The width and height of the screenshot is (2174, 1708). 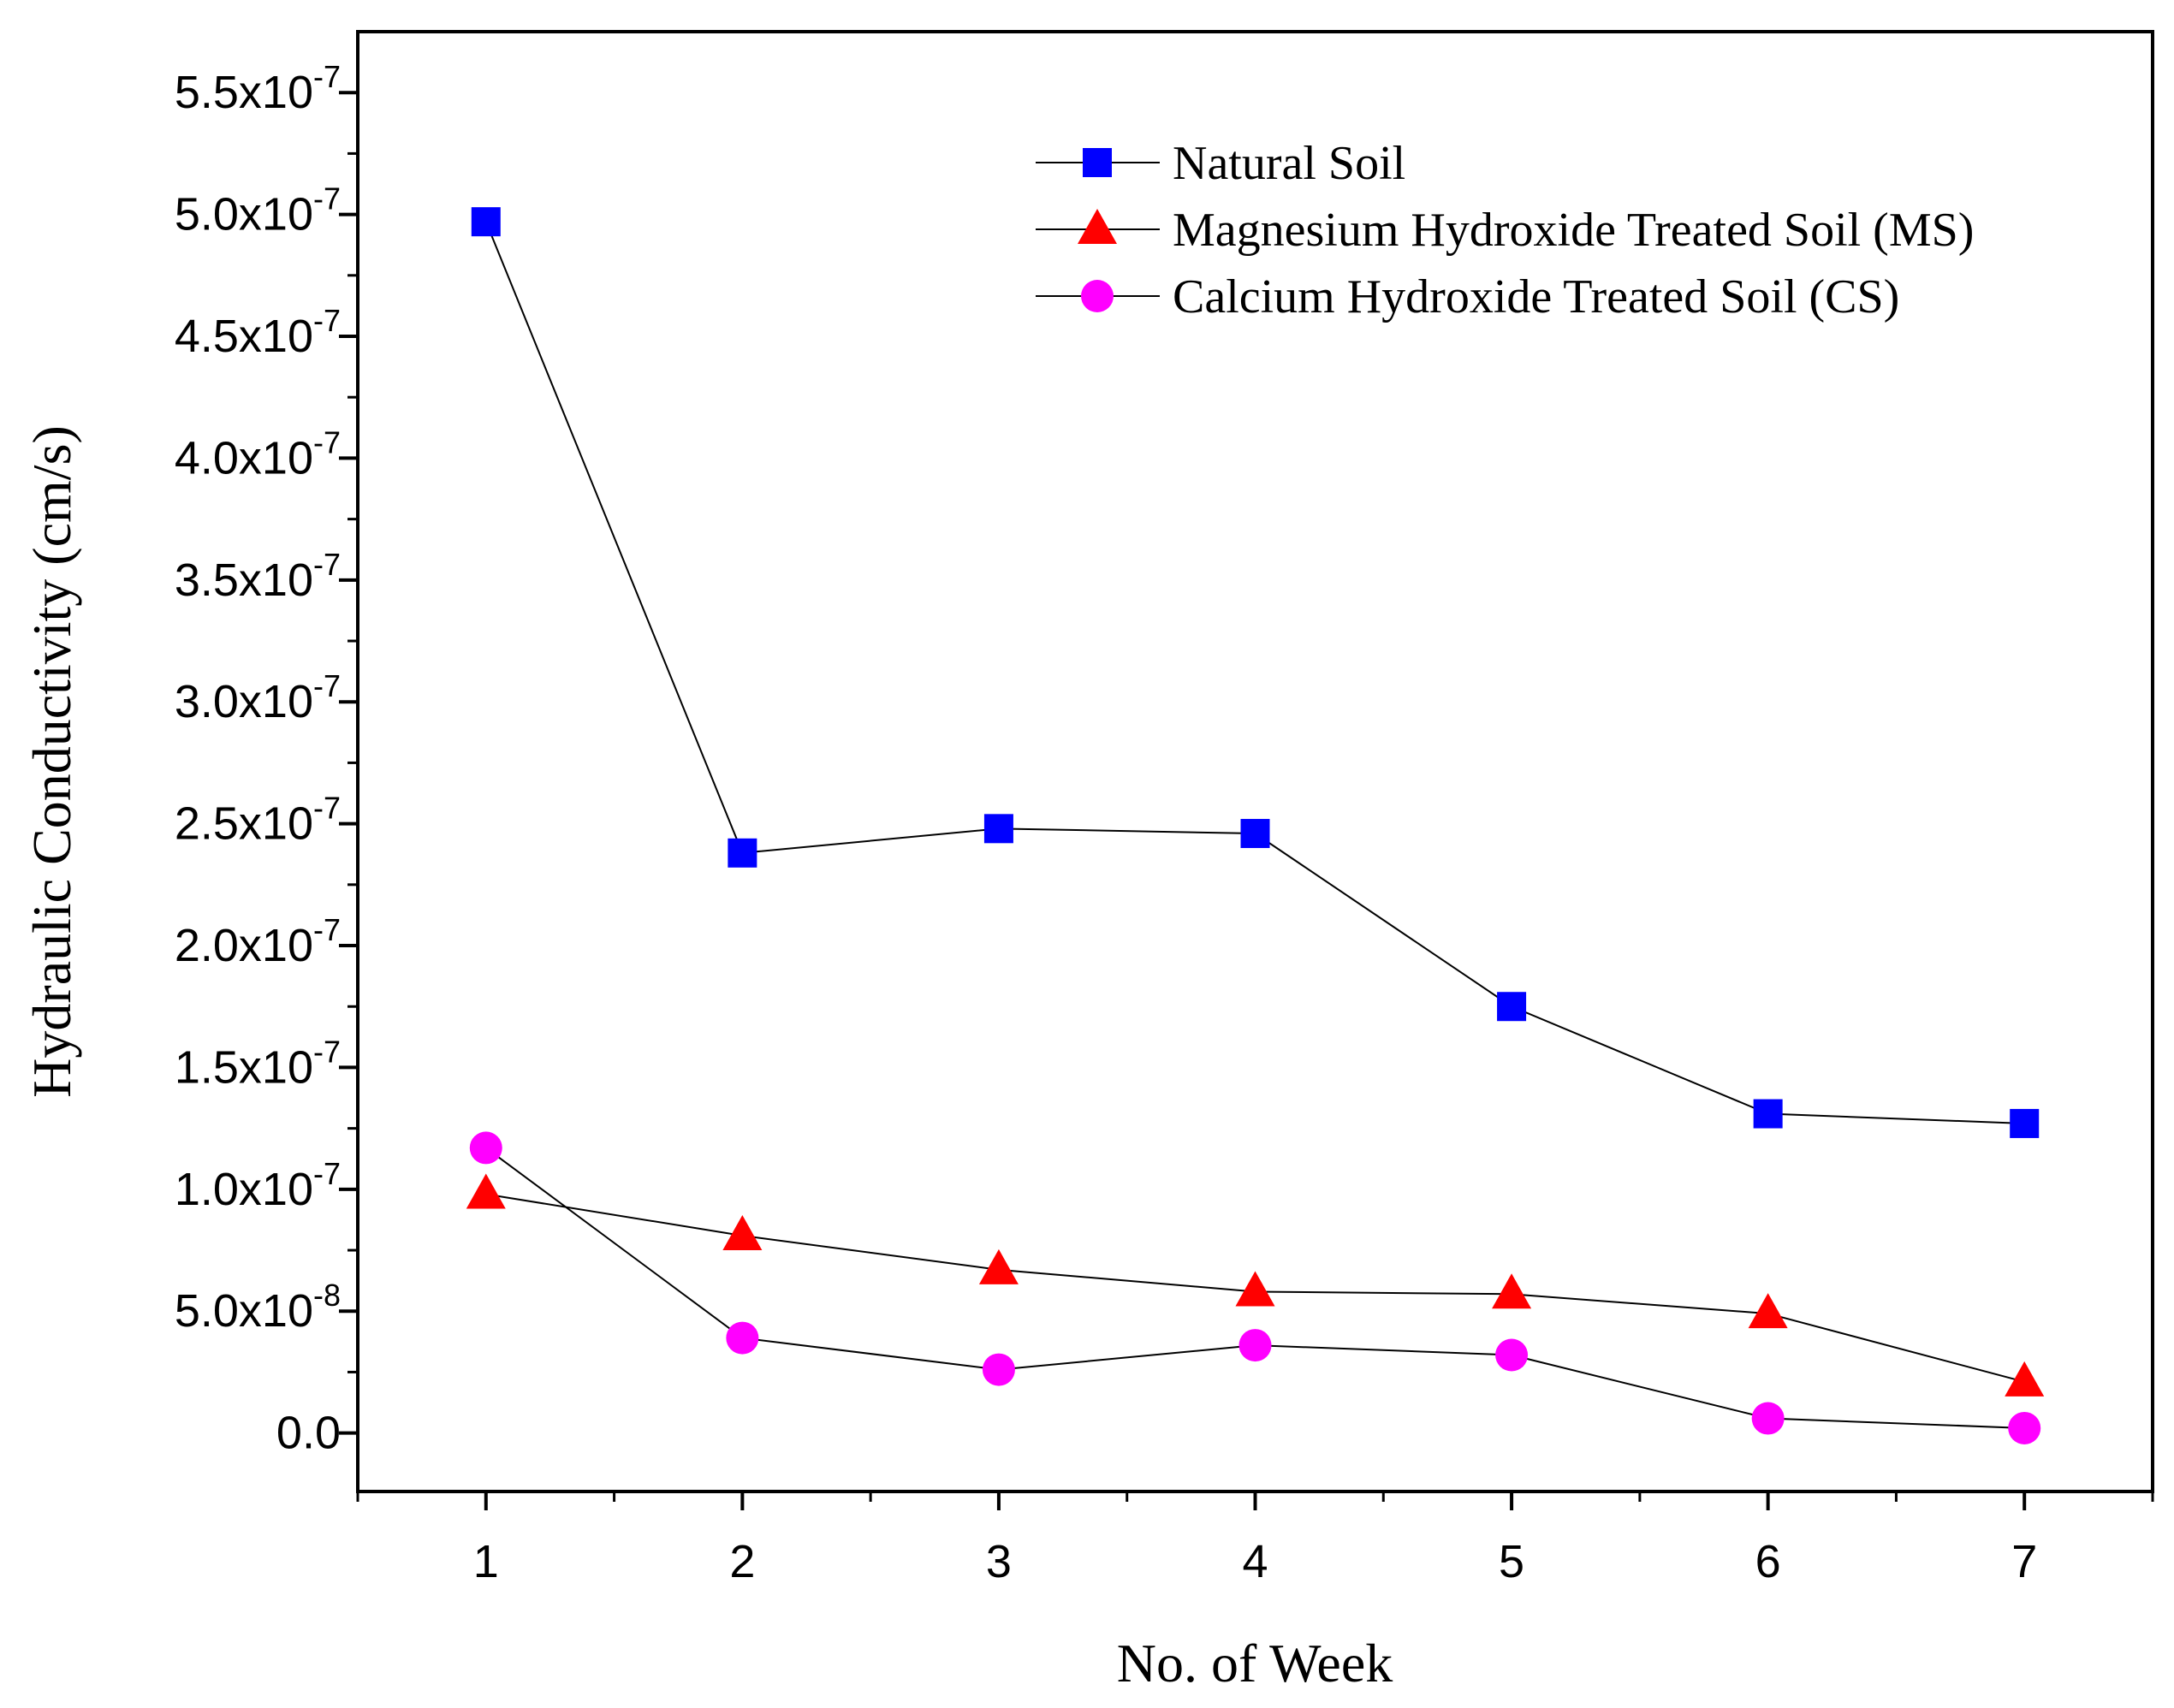 What do you see at coordinates (1289, 163) in the screenshot?
I see `legend-label: Natural Soil` at bounding box center [1289, 163].